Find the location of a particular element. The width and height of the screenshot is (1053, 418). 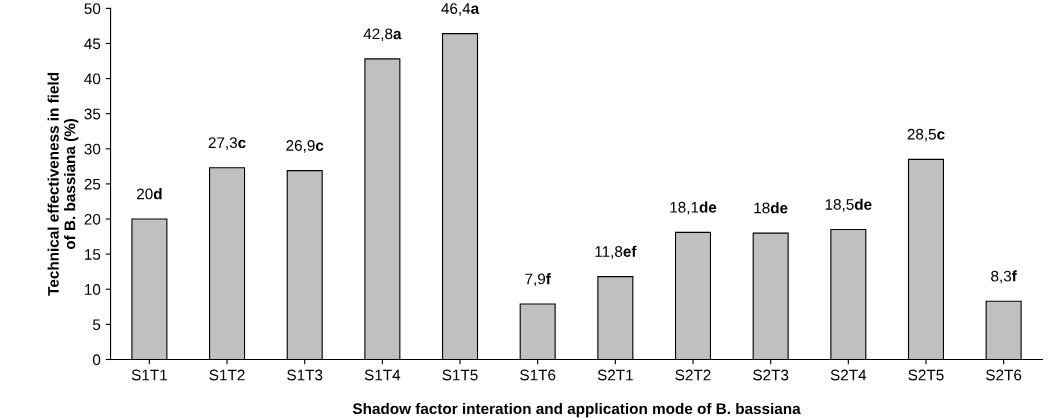

y-tick-label: 5 is located at coordinates (96, 325).